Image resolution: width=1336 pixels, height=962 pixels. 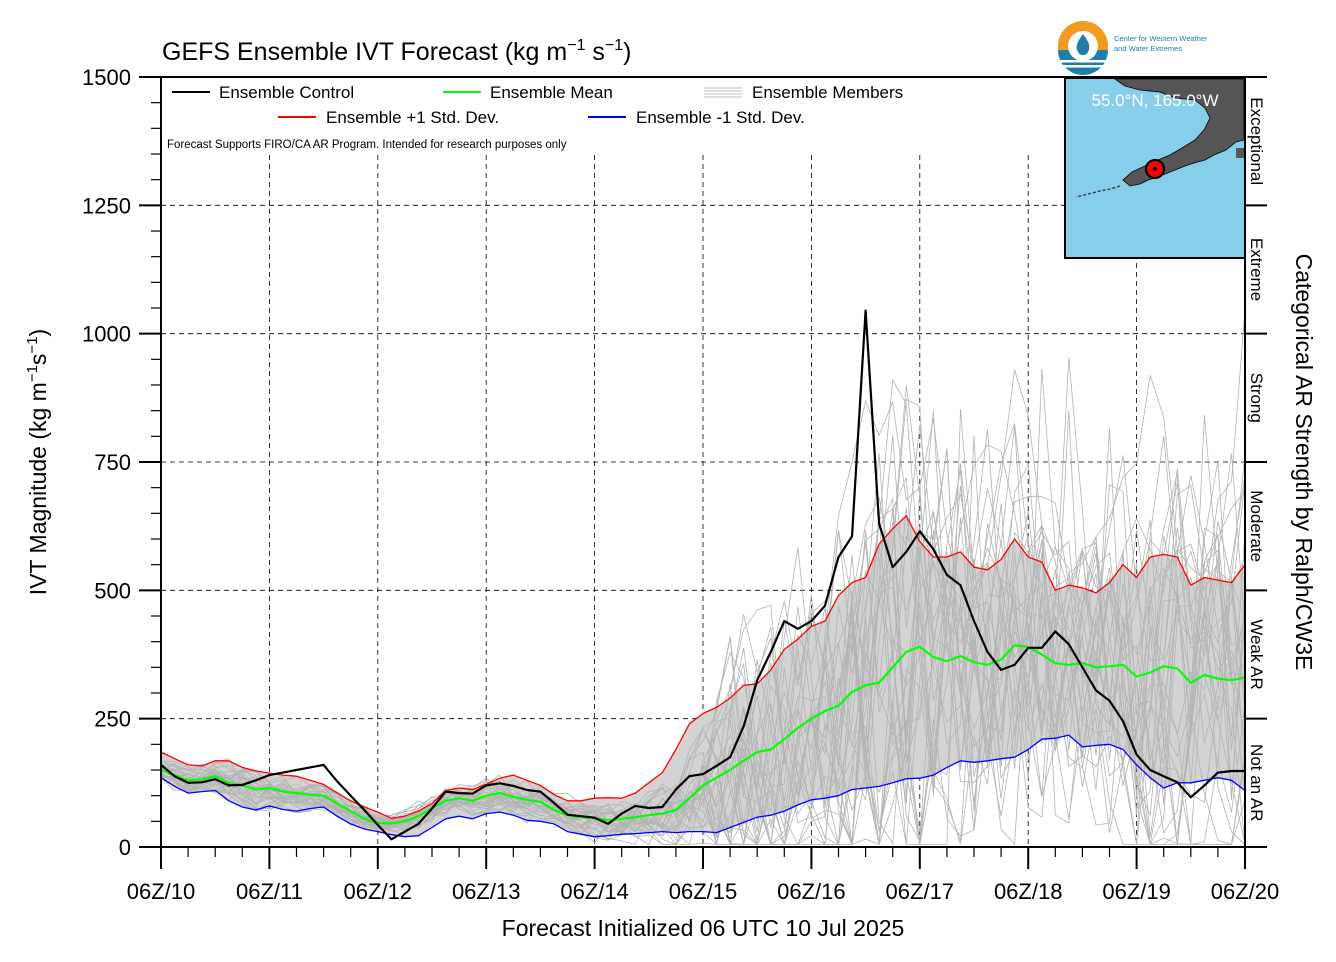 What do you see at coordinates (1256, 783) in the screenshot?
I see `category-label-not-an-ar: Not an AR` at bounding box center [1256, 783].